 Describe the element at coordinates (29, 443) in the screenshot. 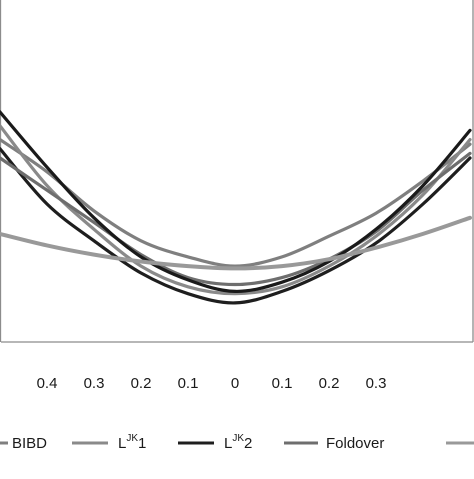

I see `legend-label-bibd: BIBD` at that location.